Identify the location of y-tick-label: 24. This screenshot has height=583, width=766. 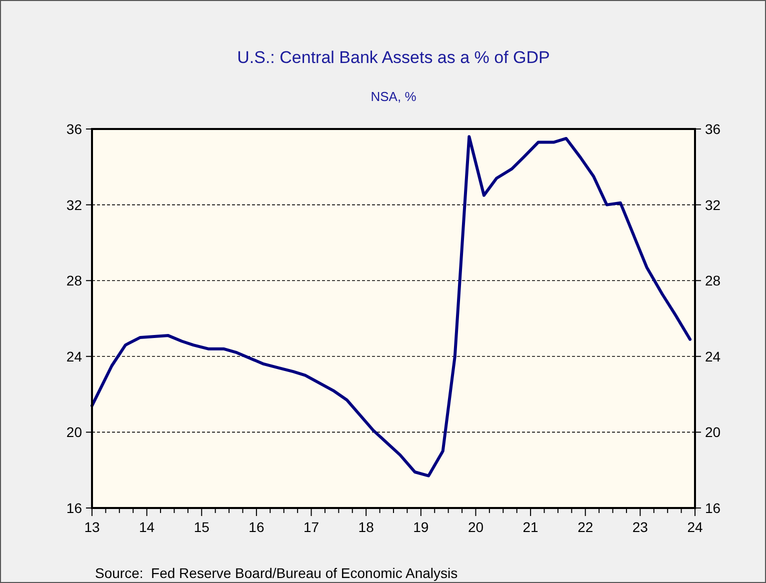
(74, 356).